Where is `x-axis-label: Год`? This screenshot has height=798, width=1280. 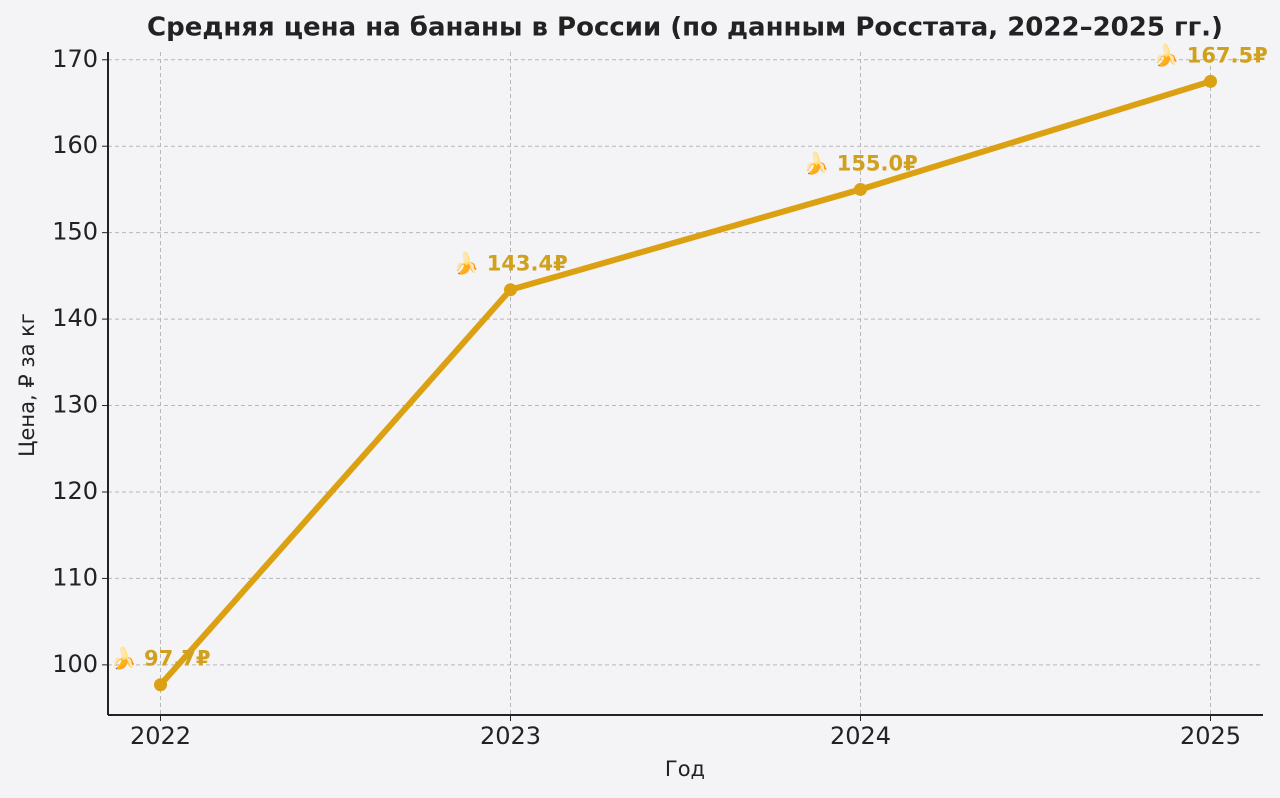 x-axis-label: Год is located at coordinates (685, 769).